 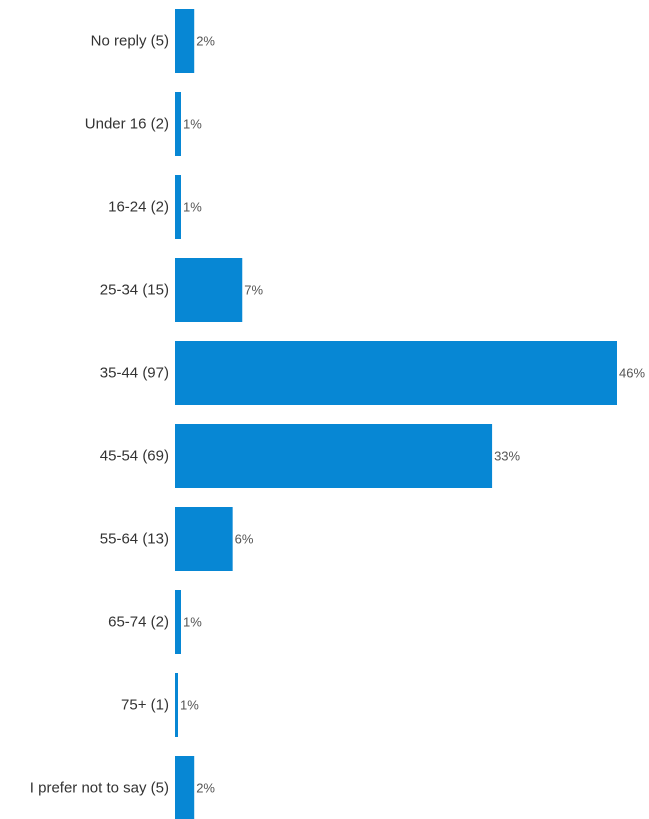 What do you see at coordinates (632, 373) in the screenshot?
I see `value-label: 46%` at bounding box center [632, 373].